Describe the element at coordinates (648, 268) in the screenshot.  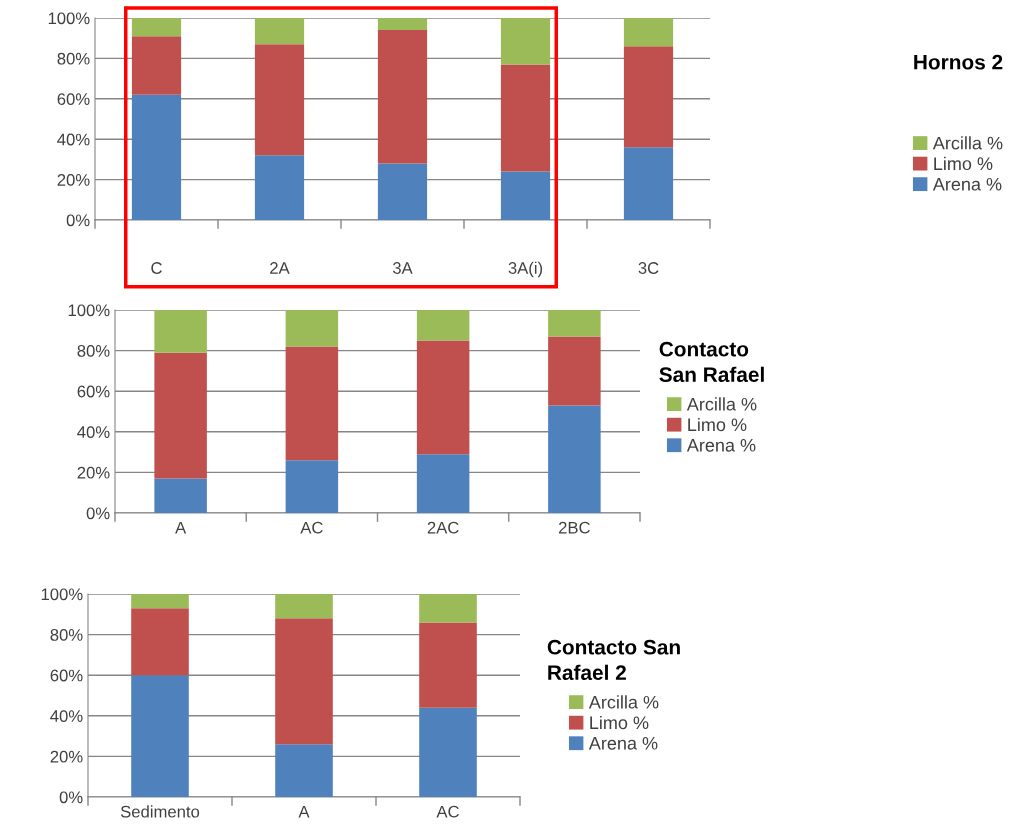
I see `x-tick-label: 3C` at that location.